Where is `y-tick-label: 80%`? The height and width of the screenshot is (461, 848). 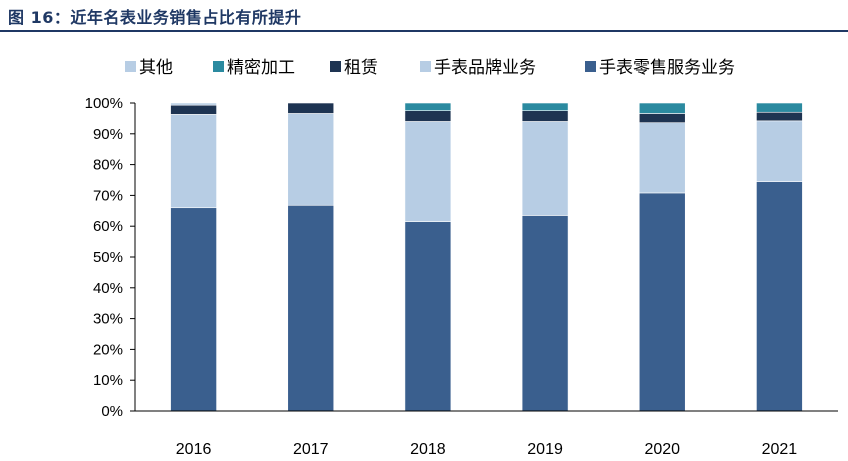 y-tick-label: 80% is located at coordinates (108, 165).